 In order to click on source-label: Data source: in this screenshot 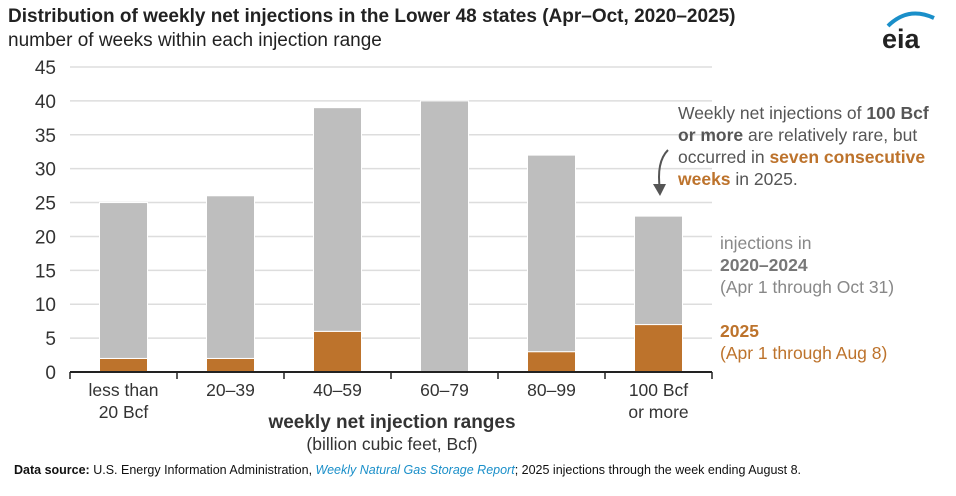, I will do `click(52, 470)`.